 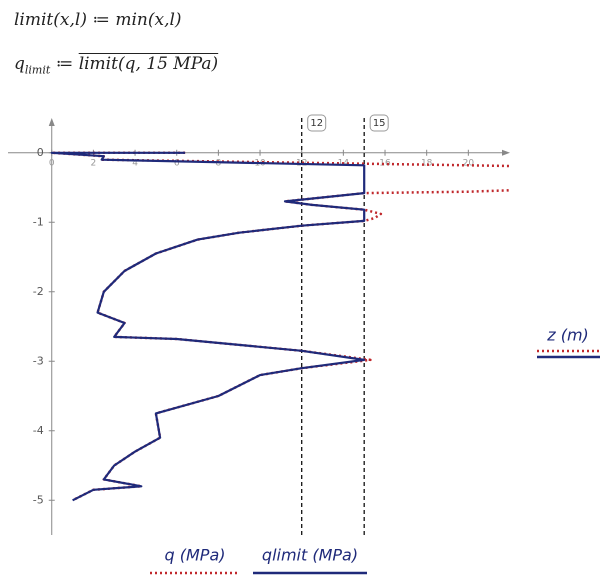 What do you see at coordinates (506, 152) in the screenshot?
I see `x-axis-arrow` at bounding box center [506, 152].